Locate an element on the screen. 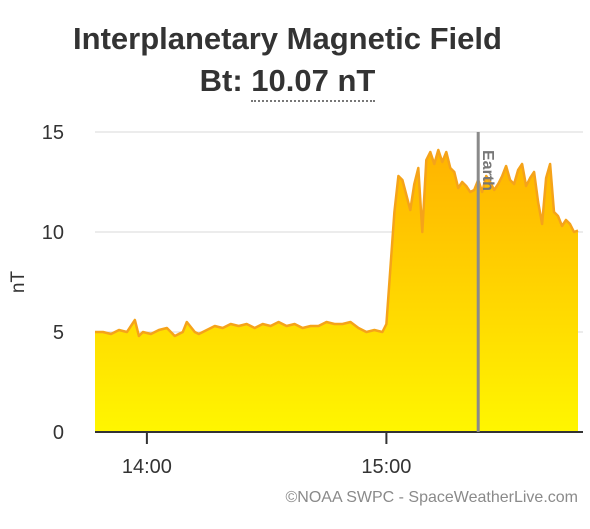  y-tick-label: 0 is located at coordinates (58, 433).